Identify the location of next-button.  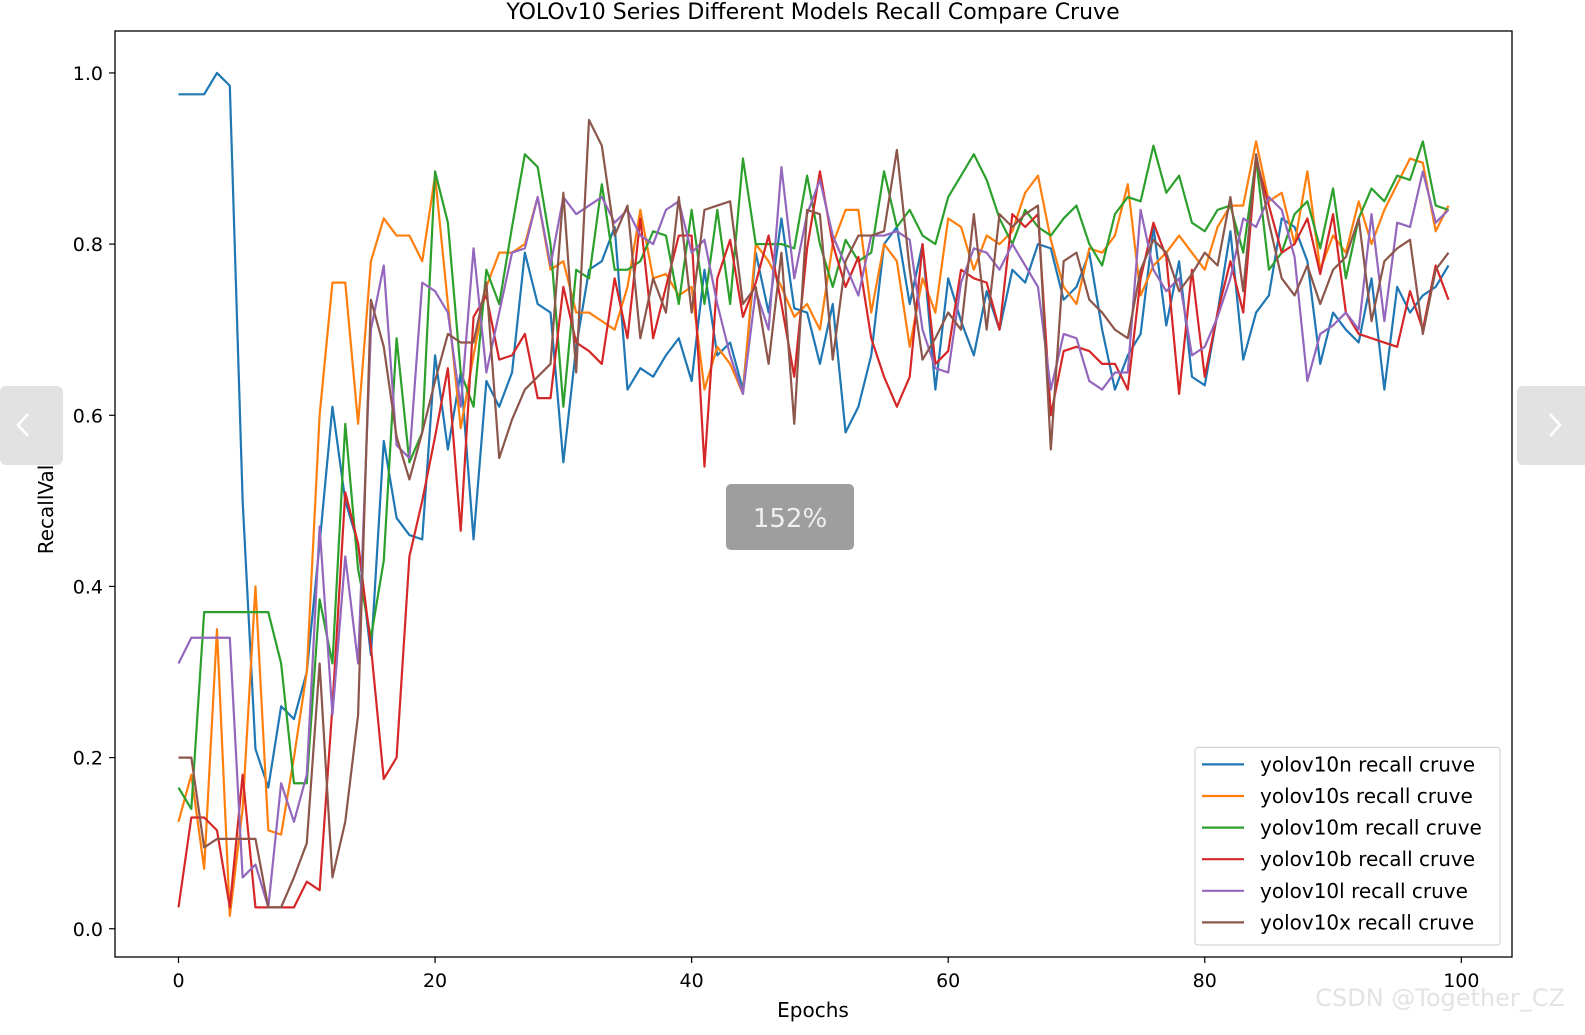
(1551, 425).